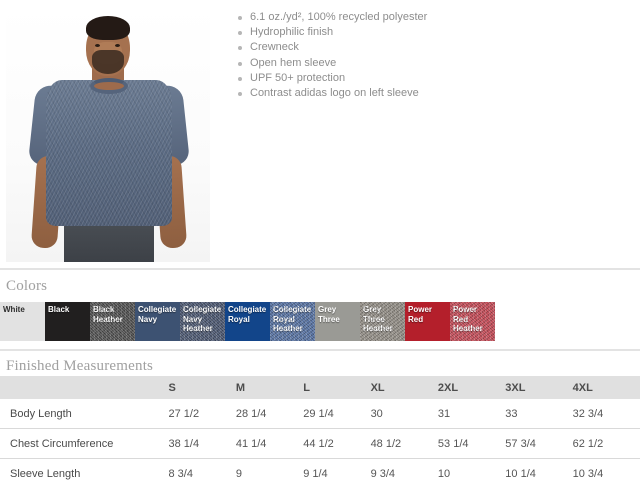  Describe the element at coordinates (515, 387) in the screenshot. I see `table-header-cell: 3XL` at that location.